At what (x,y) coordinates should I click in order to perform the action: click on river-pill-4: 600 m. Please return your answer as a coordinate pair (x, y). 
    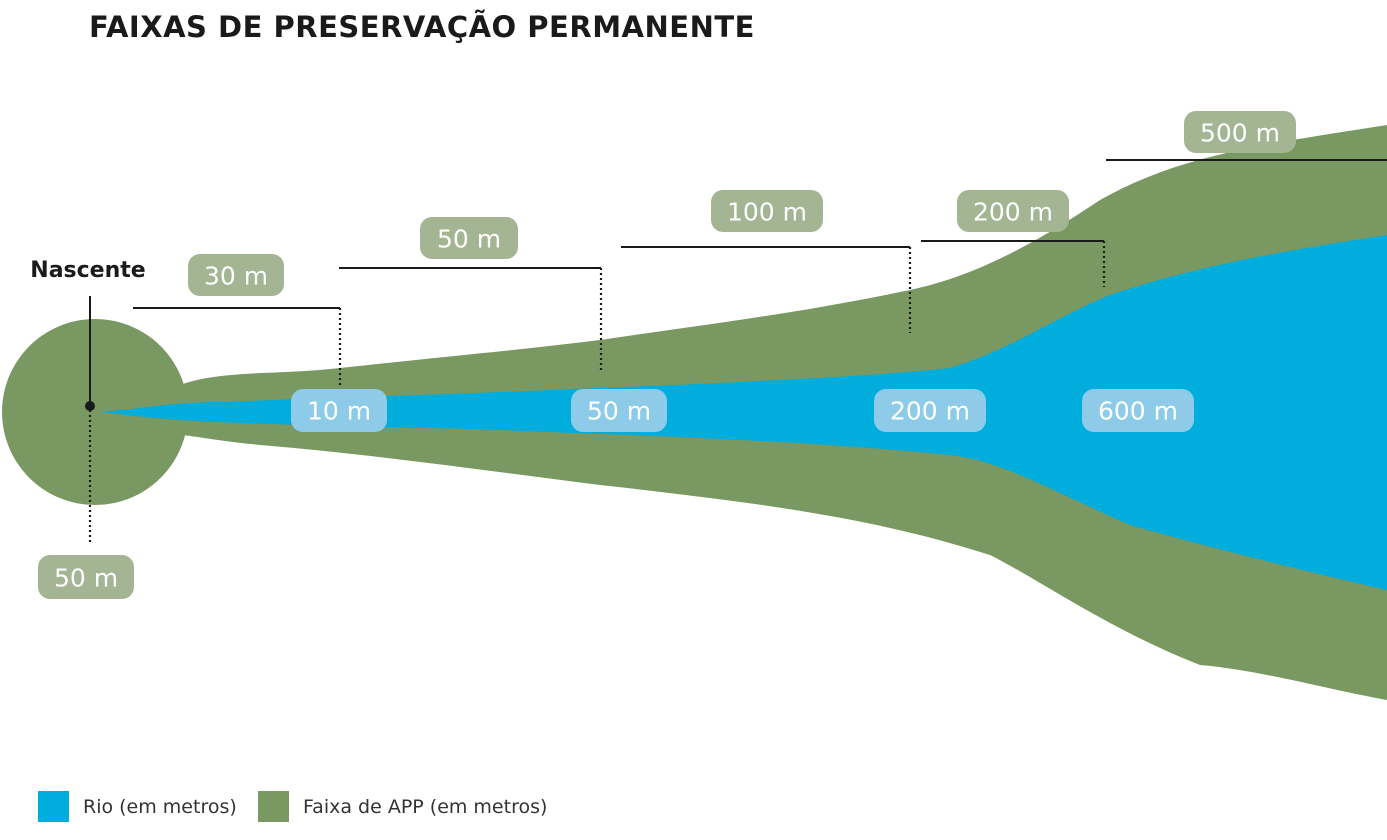
    Looking at the image, I should click on (1138, 410).